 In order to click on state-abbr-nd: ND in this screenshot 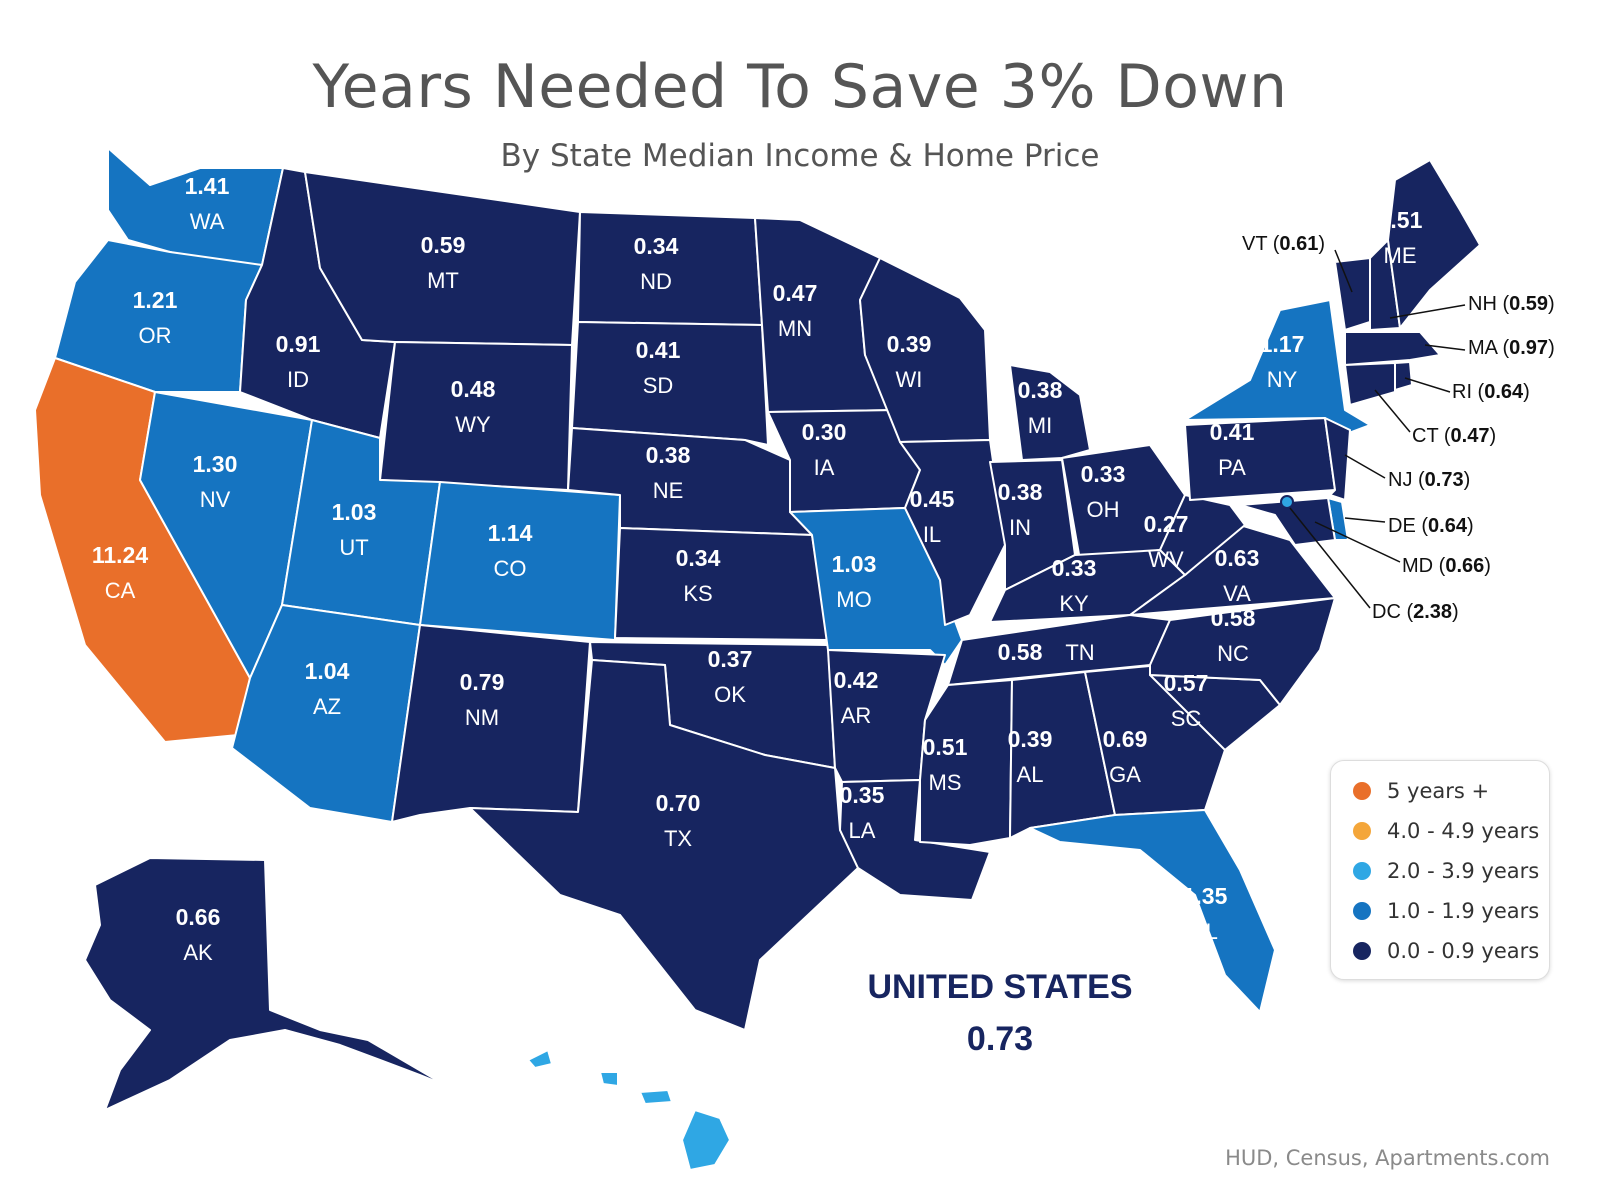, I will do `click(656, 281)`.